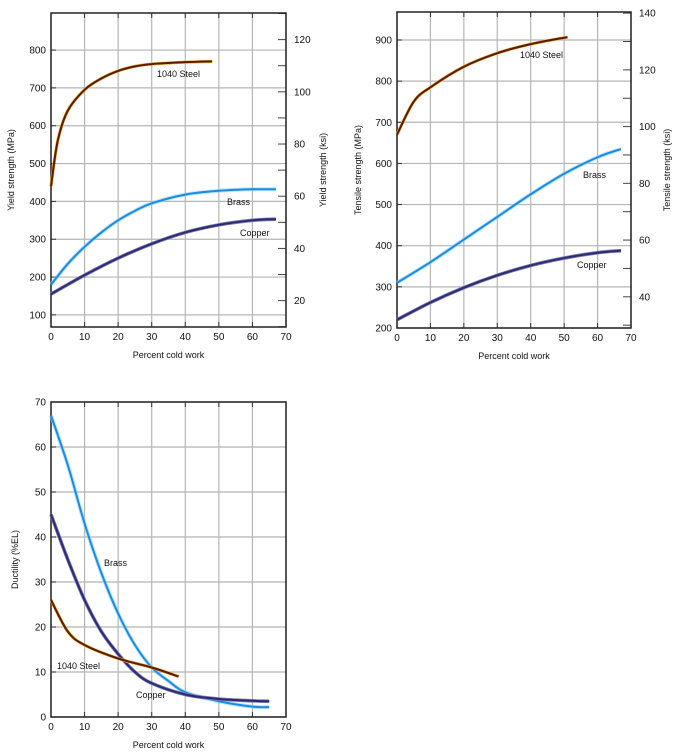  I want to click on y-tick-label: 0, so click(43, 718).